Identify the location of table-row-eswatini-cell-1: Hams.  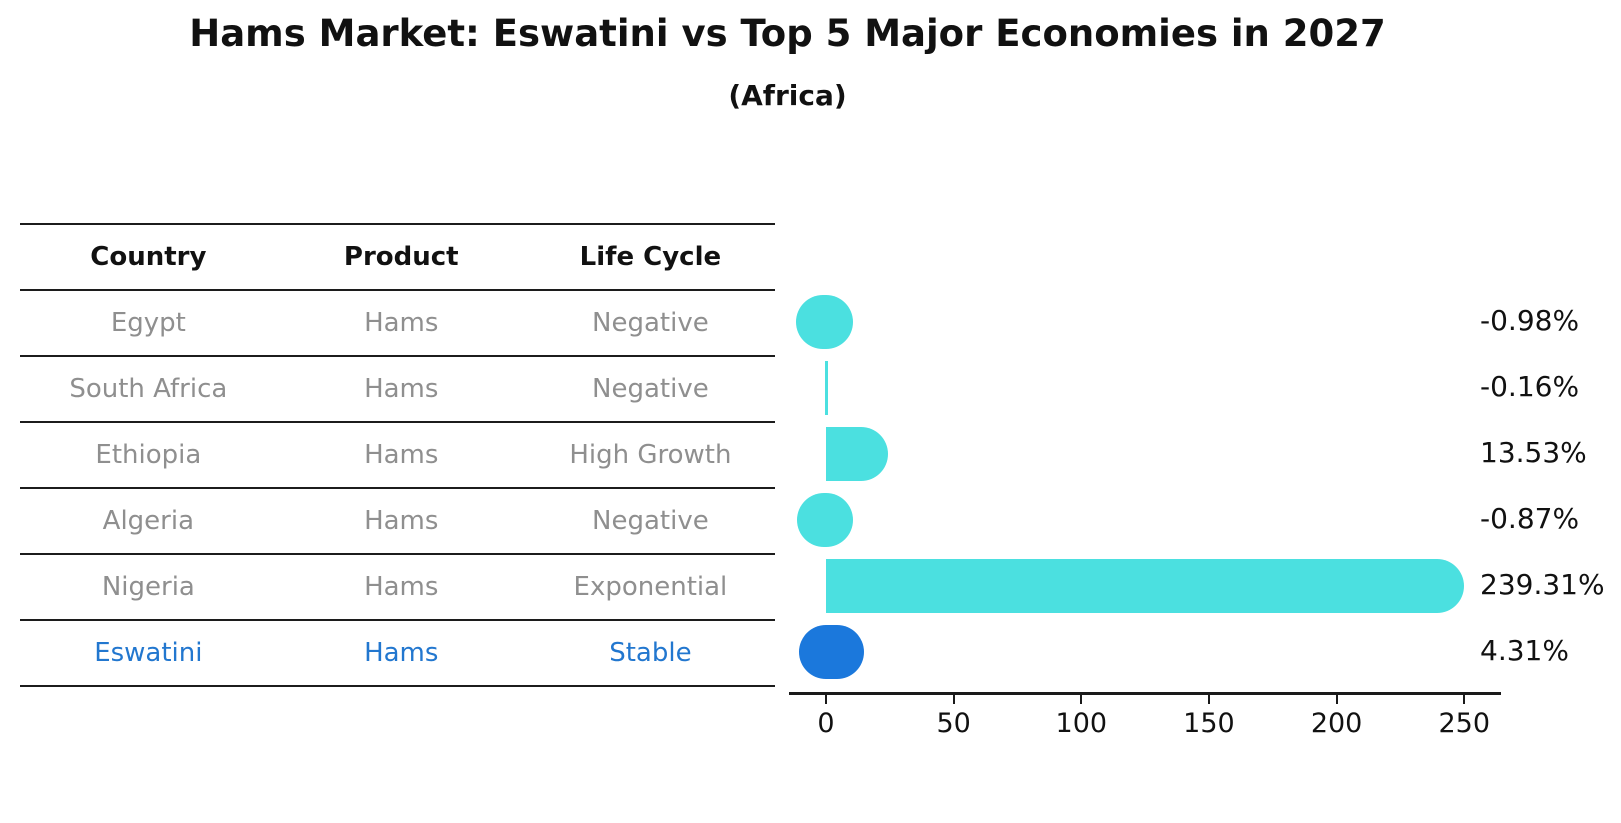
(401, 653).